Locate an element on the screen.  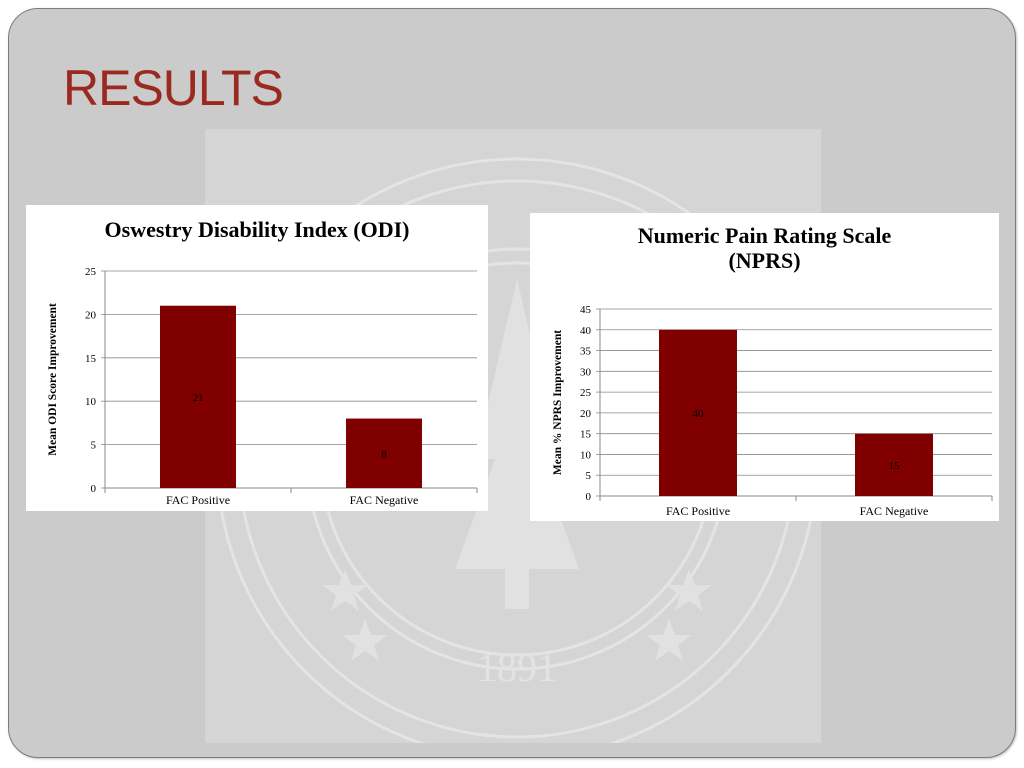
bar-data-label: 8 is located at coordinates (384, 454).